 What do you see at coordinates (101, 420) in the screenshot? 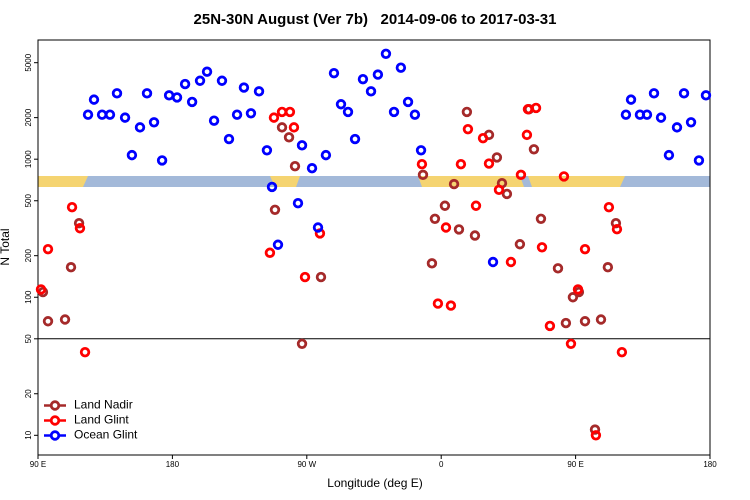
I see `legend-label: Land Glint` at bounding box center [101, 420].